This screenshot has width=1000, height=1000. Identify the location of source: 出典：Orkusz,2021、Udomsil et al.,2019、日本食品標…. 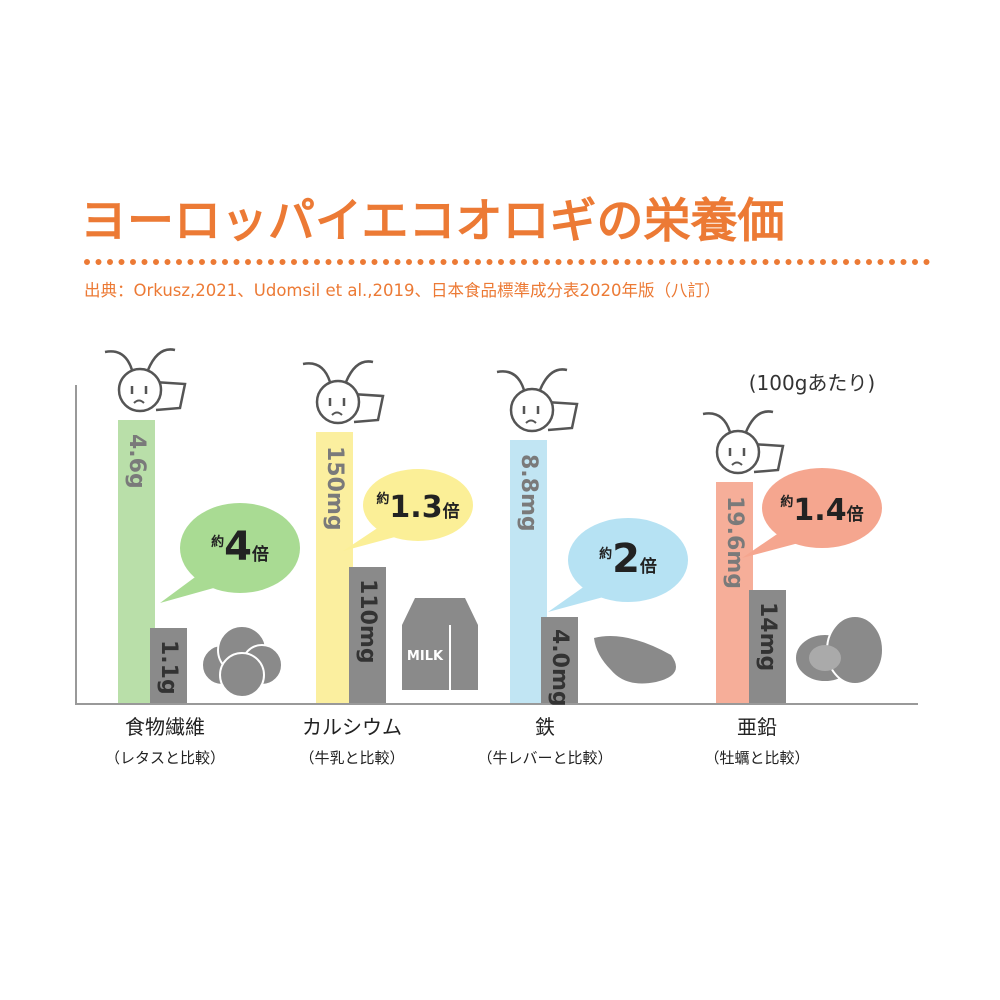
(402, 290).